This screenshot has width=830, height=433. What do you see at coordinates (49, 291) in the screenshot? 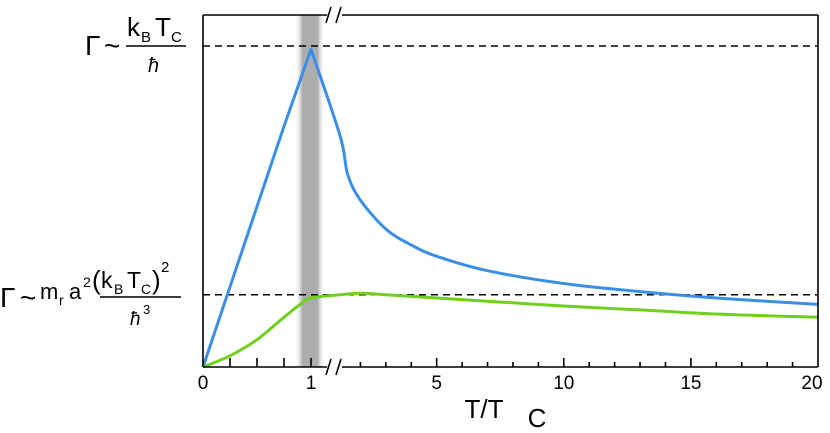
I see `m: m` at bounding box center [49, 291].